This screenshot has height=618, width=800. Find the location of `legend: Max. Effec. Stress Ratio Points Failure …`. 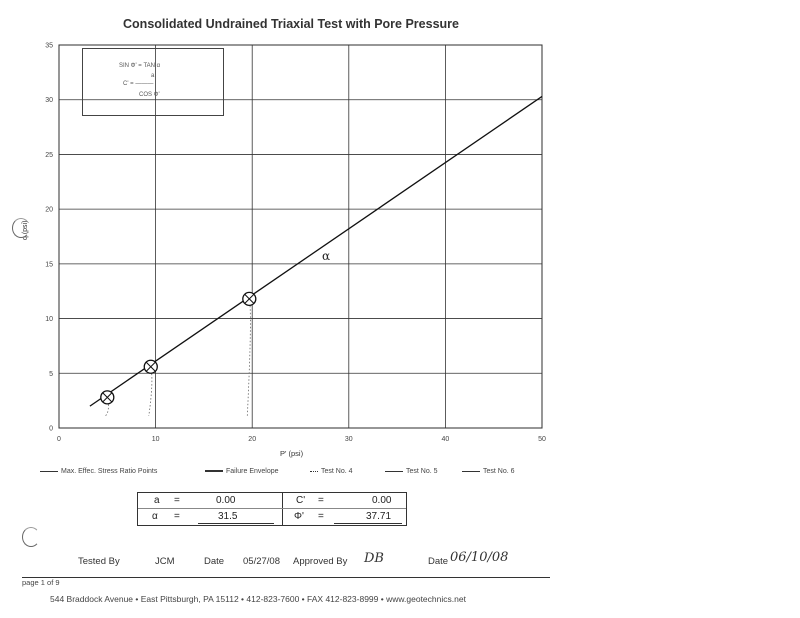

legend: Max. Effec. Stress Ratio Points Failure … is located at coordinates (300, 474).